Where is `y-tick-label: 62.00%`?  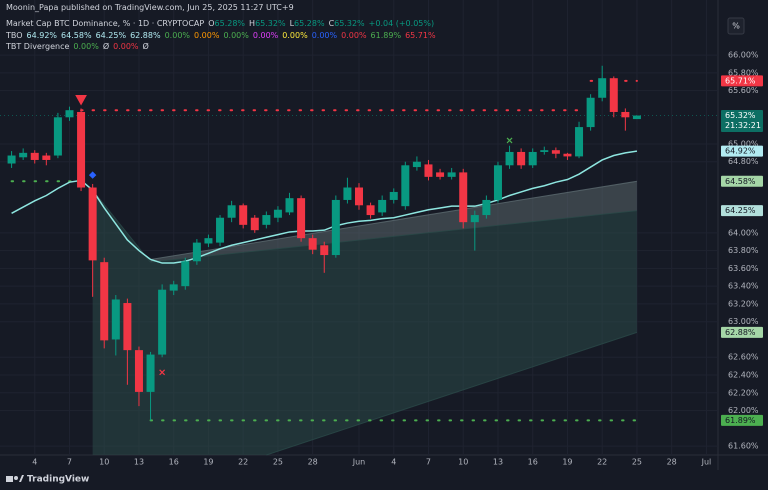 y-tick-label: 62.00% is located at coordinates (743, 410).